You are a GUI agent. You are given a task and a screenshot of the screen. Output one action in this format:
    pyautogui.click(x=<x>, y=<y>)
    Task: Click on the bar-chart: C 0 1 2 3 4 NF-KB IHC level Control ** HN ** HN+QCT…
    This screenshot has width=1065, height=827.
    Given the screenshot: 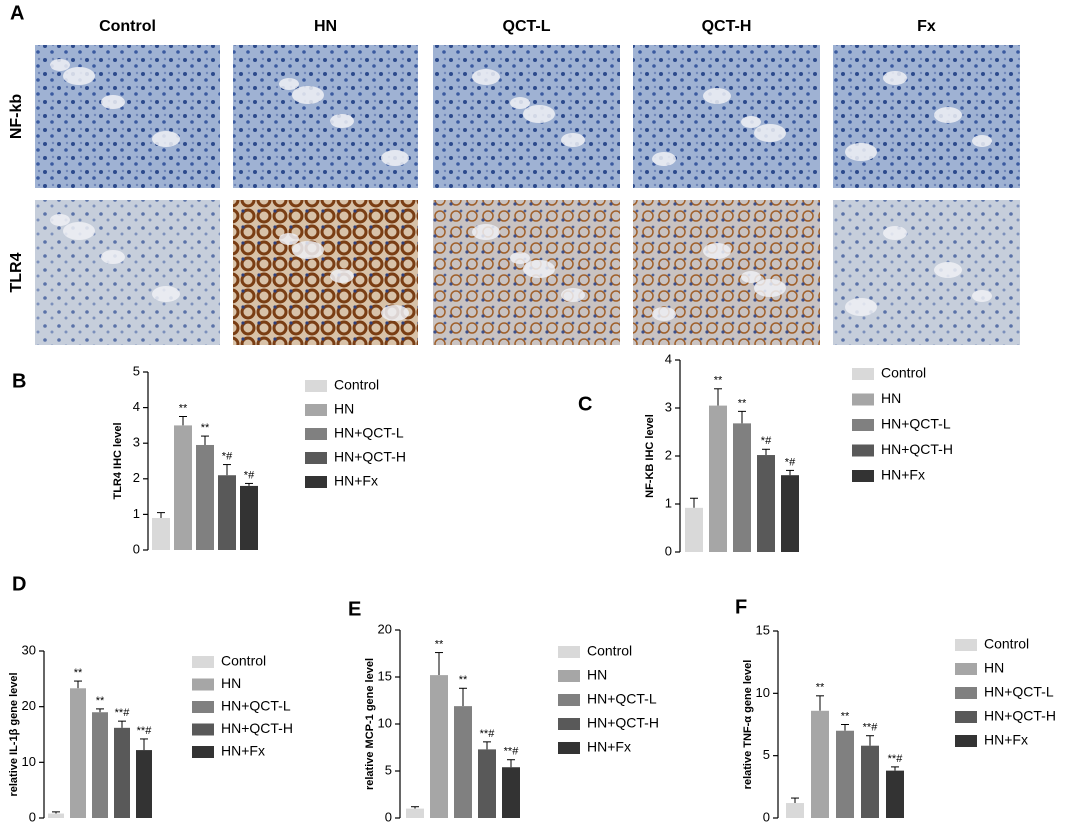 What is the action you would take?
    pyautogui.click(x=765, y=454)
    